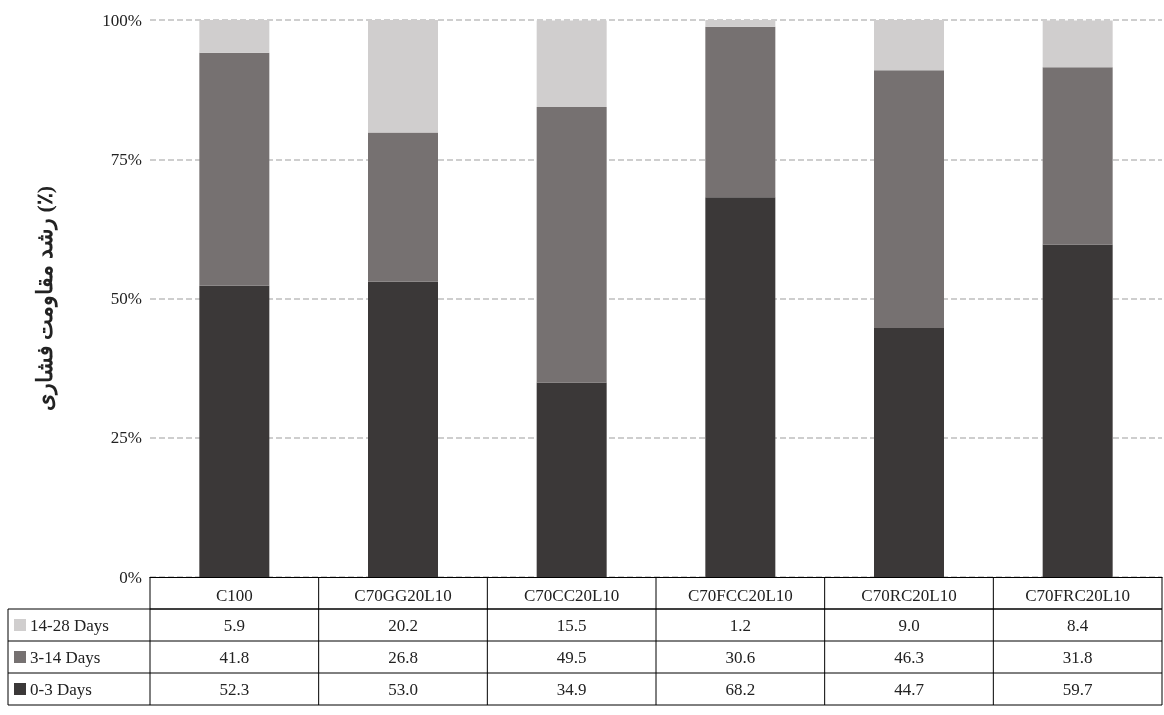  Describe the element at coordinates (909, 689) in the screenshot. I see `data-label: 44.7` at that location.